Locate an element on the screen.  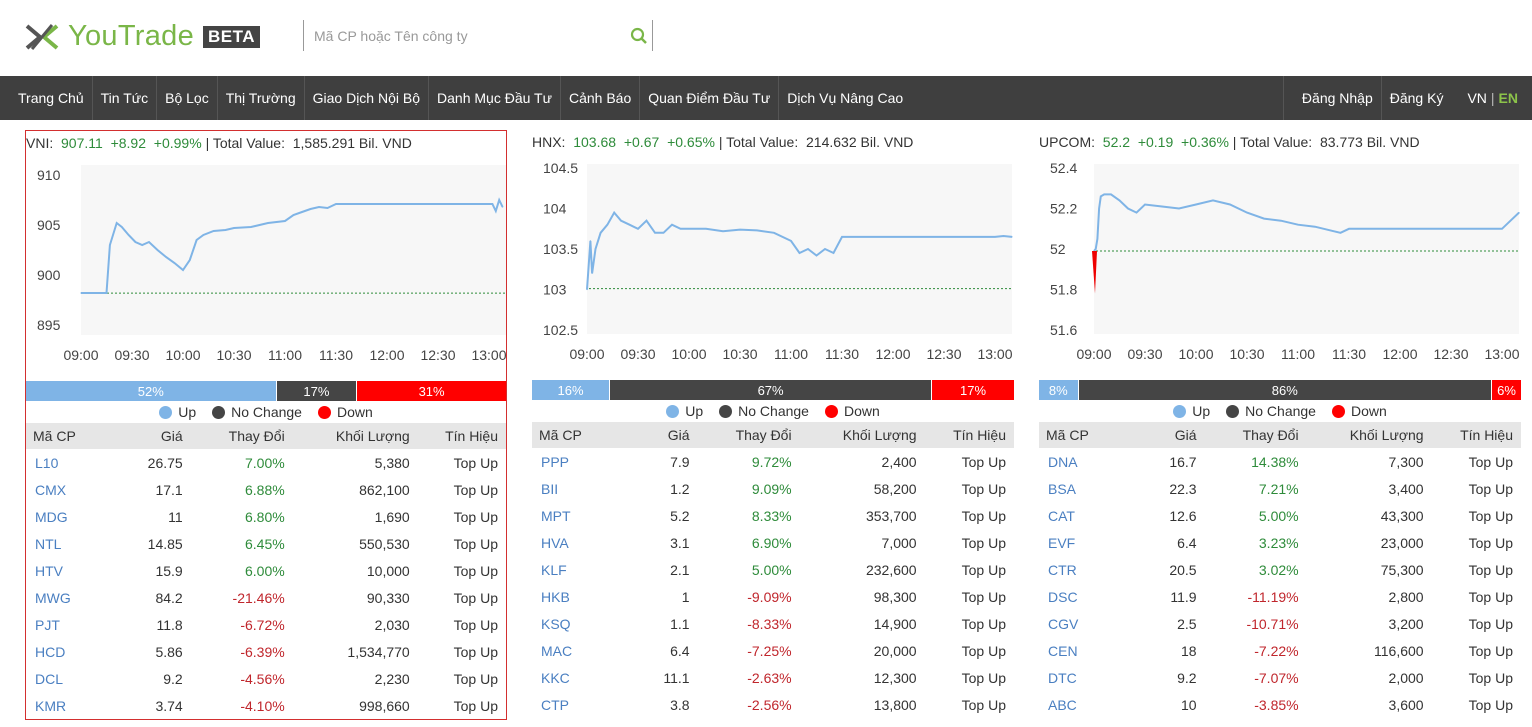
table-row: HVA 3.1 6.90% 7,000 Top Up is located at coordinates (773, 542).